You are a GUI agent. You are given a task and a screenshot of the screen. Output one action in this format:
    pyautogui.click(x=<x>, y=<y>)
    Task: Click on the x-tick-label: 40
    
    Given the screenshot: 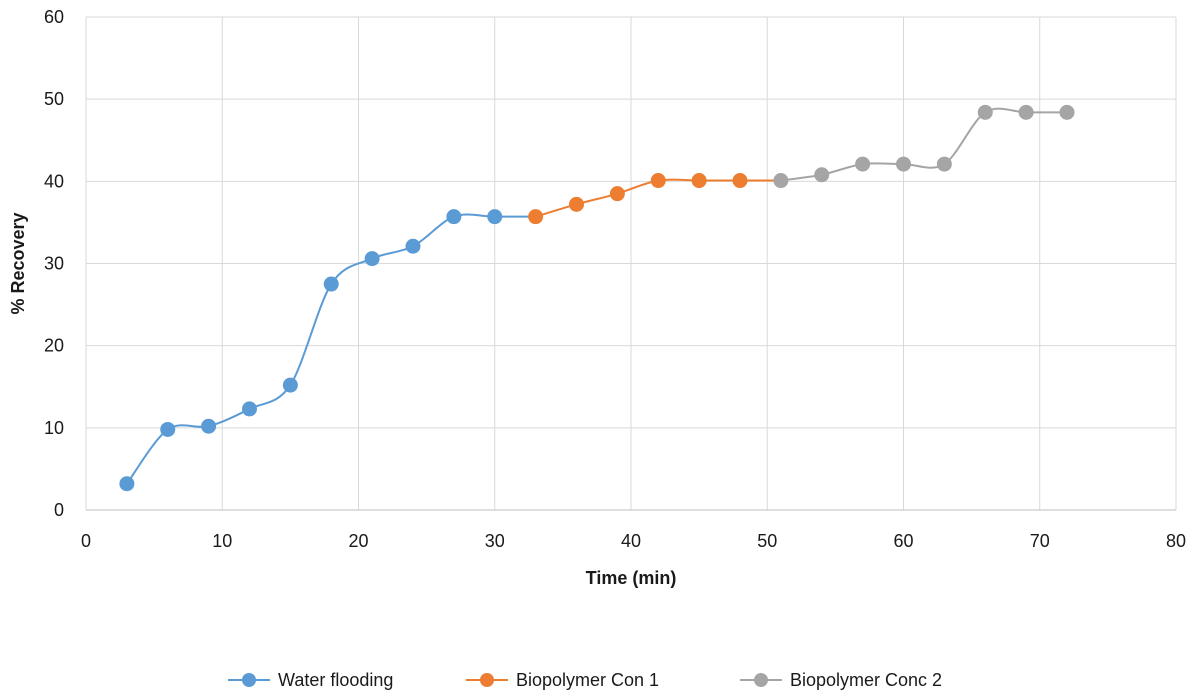 What is the action you would take?
    pyautogui.click(x=631, y=541)
    